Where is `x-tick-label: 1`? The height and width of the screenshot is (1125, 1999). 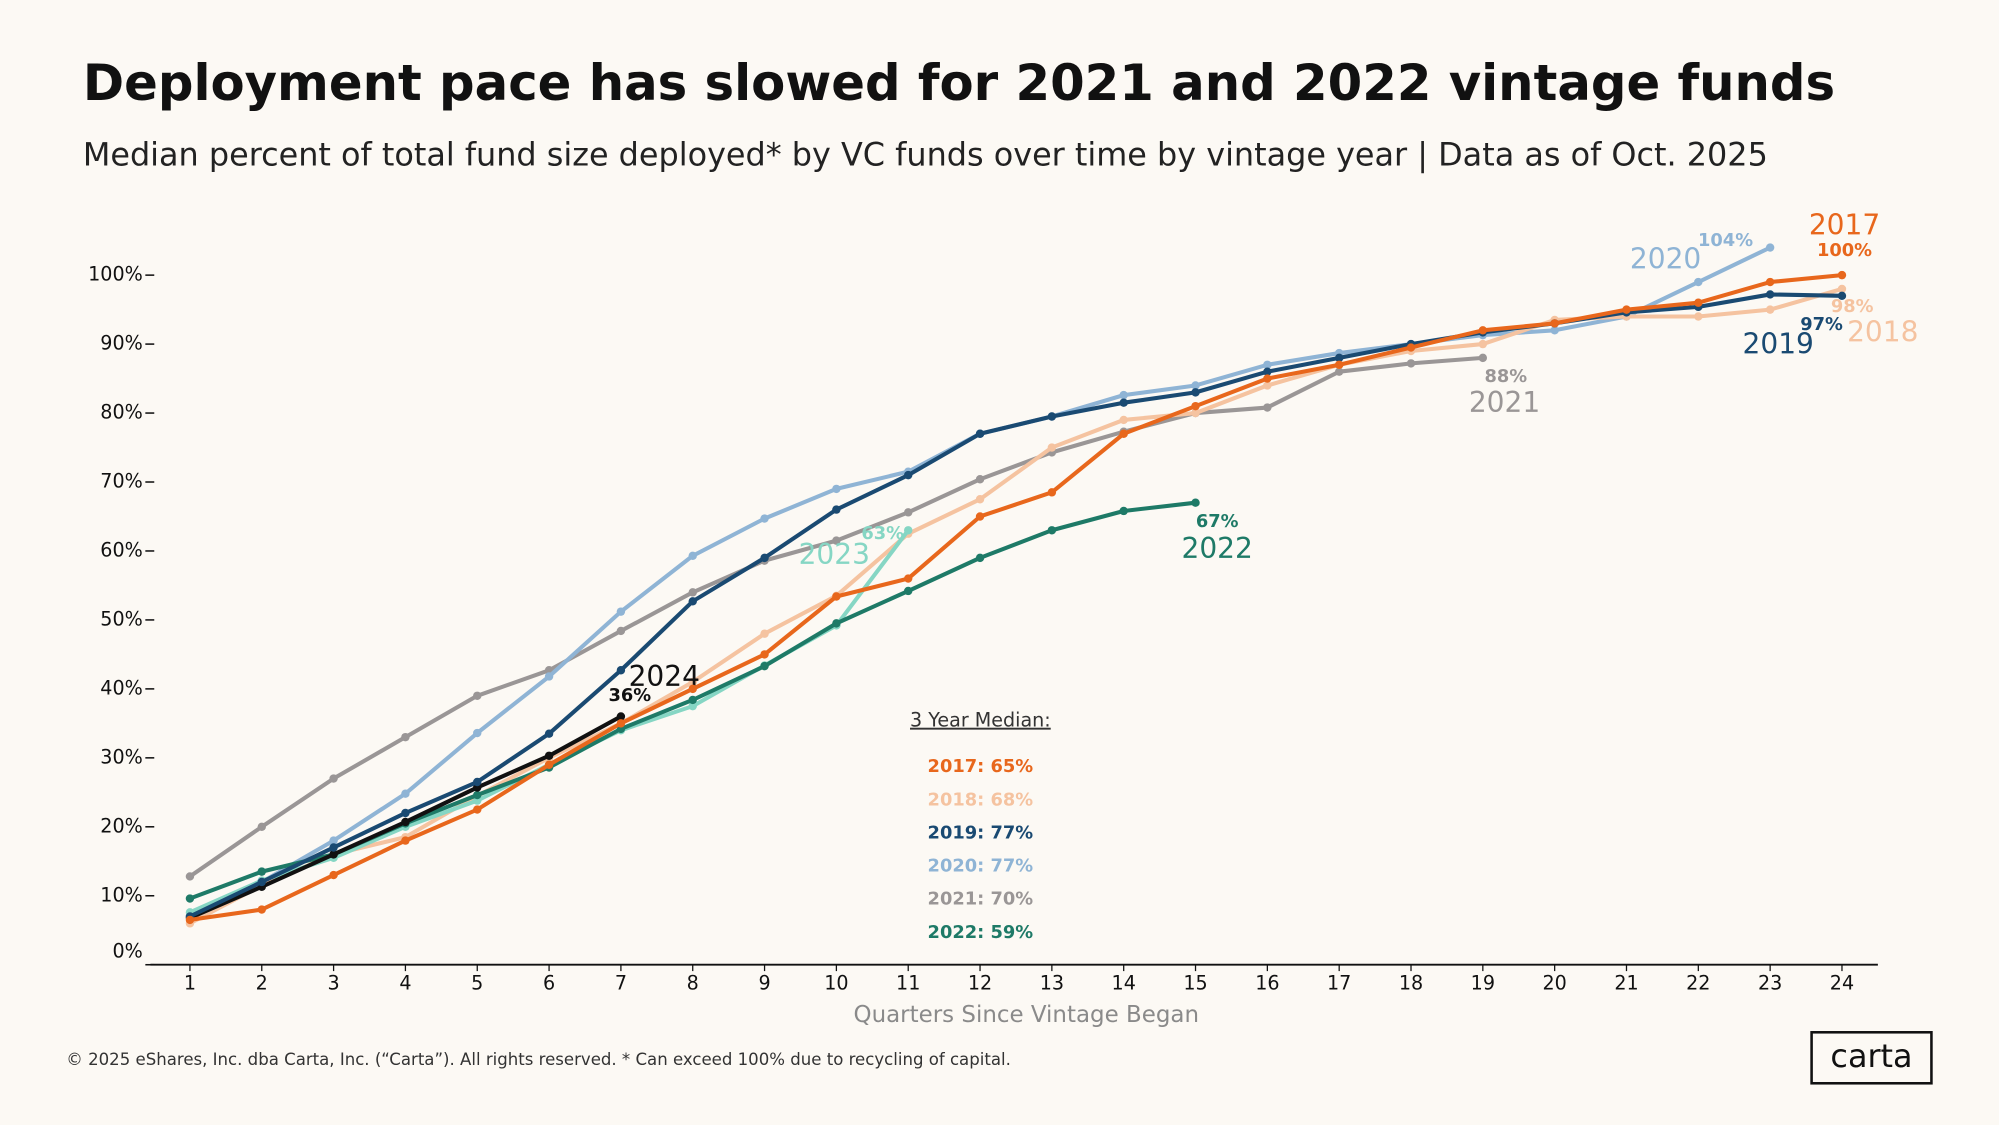
x-tick-label: 1 is located at coordinates (190, 982).